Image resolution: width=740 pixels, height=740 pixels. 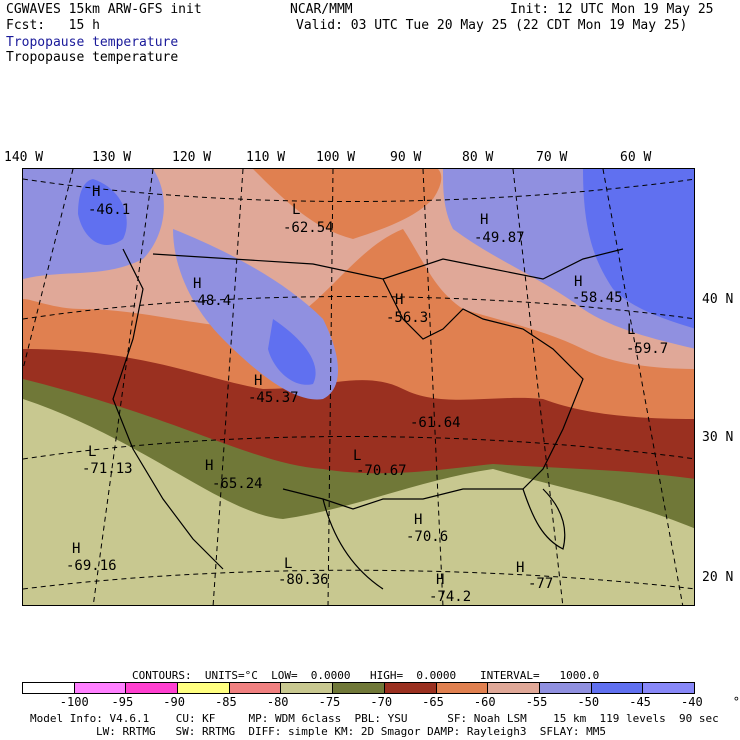 I want to click on legend-label: -95, so click(x=122, y=702).